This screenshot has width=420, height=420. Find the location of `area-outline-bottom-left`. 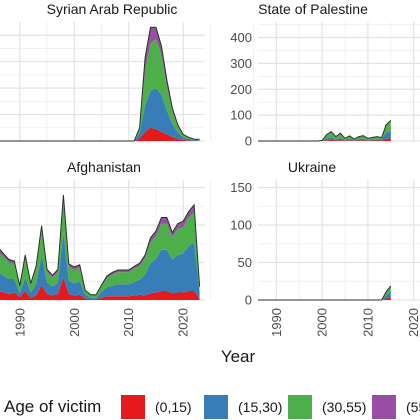

area-outline-bottom-left is located at coordinates (100, 245).